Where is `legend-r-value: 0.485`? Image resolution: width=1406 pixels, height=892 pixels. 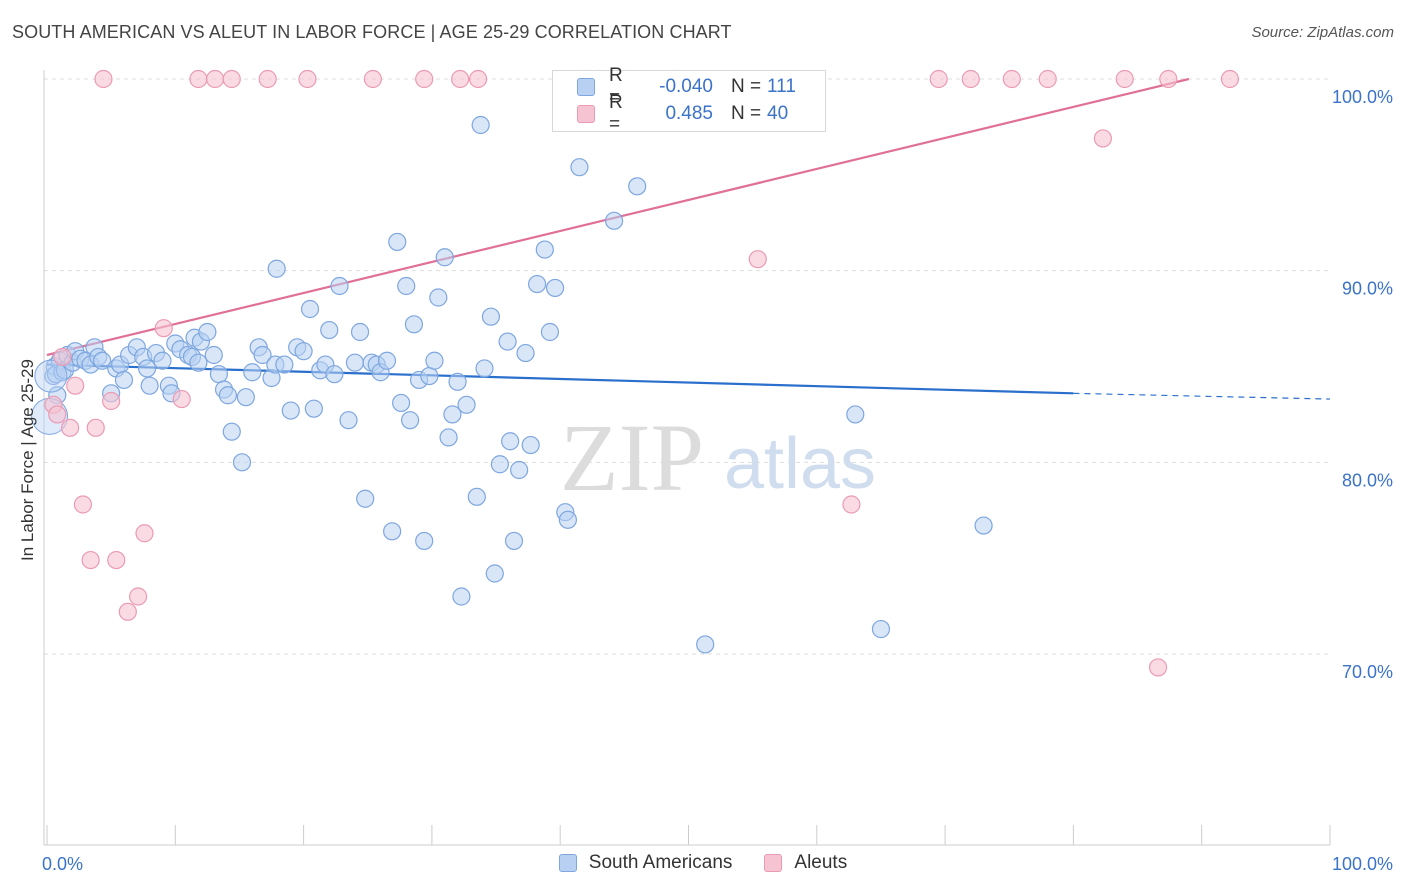
legend-r-value: 0.485 is located at coordinates (689, 113).